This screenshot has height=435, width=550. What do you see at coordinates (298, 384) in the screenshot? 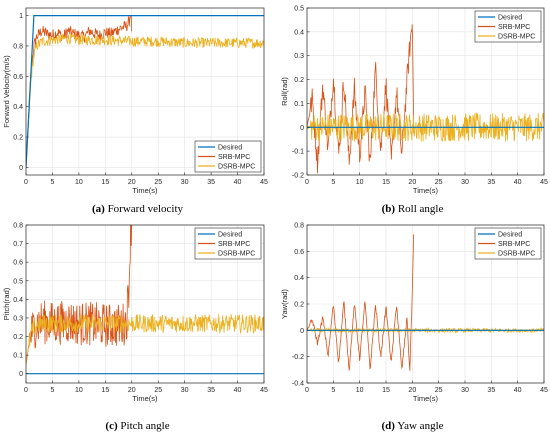
I see `tick-label-y-d-0: -0.4` at bounding box center [298, 384].